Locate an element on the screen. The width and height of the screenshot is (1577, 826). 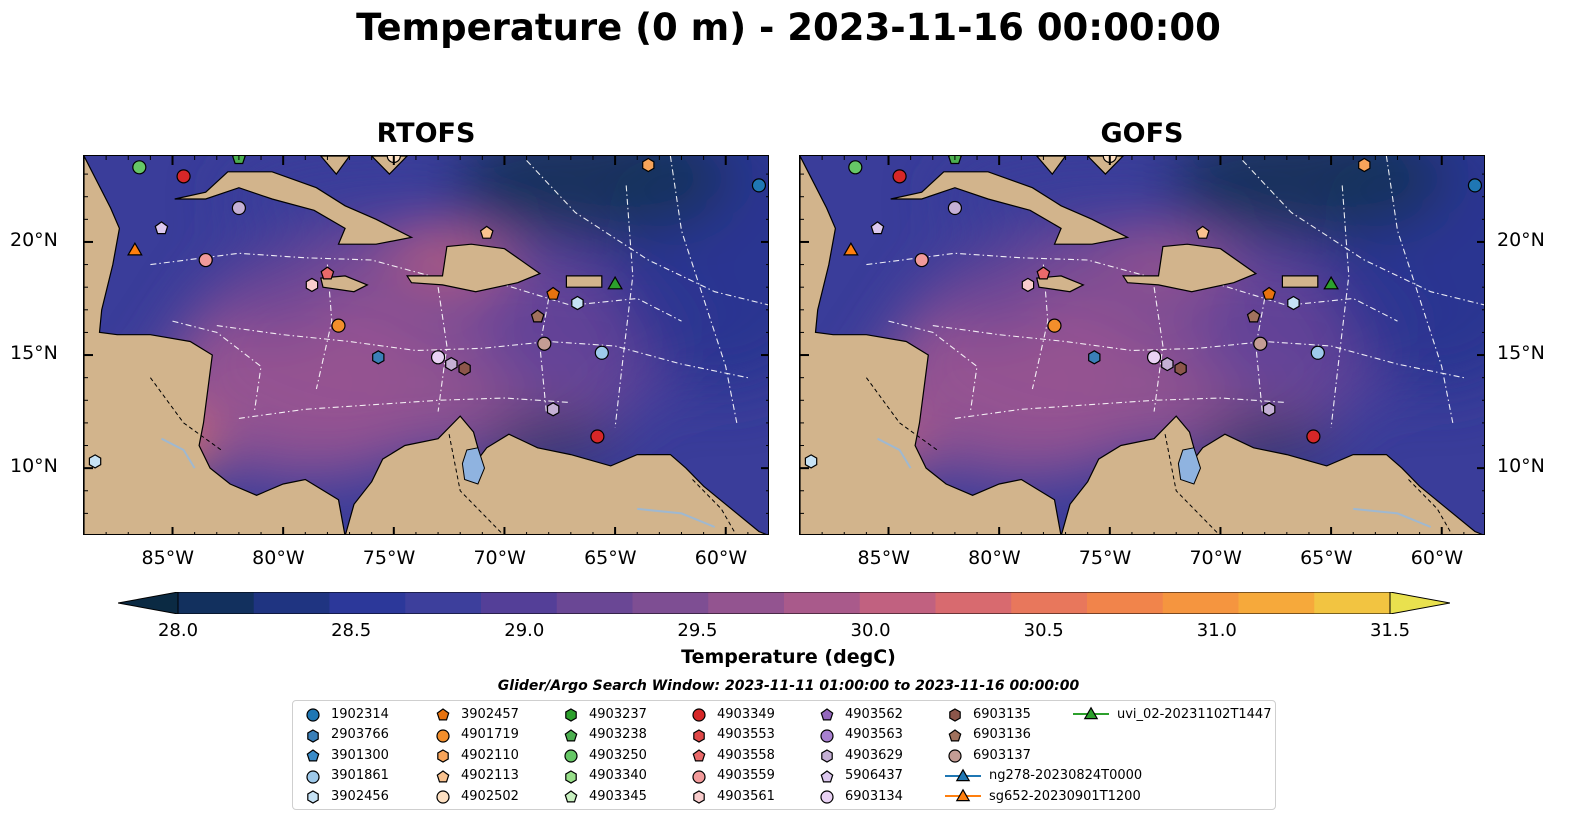
colorbar-tick-label: 28.0 is located at coordinates (178, 630).